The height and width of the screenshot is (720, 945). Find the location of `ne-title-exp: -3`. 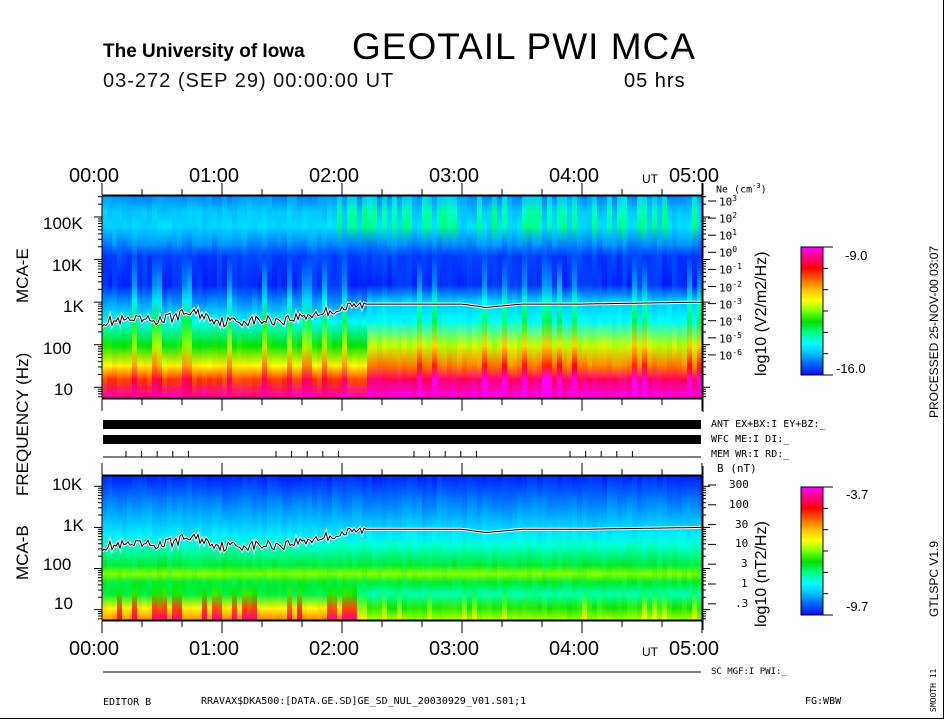

ne-title-exp: -3 is located at coordinates (756, 186).